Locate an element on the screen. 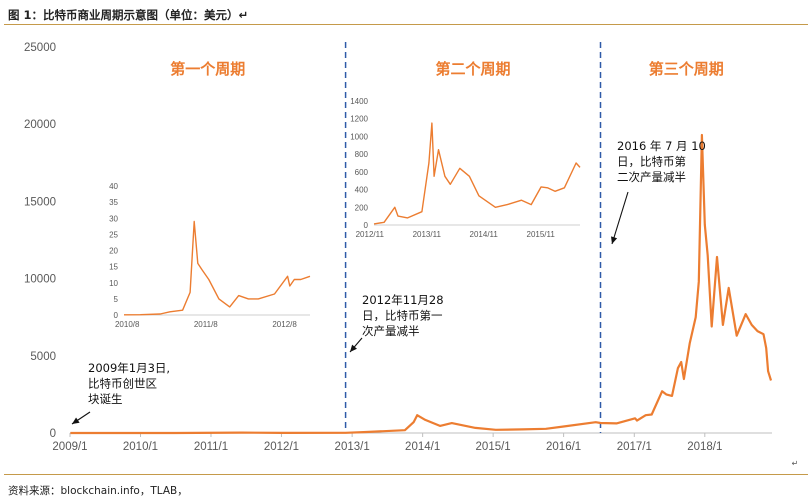  inset-x-tick-label: 2014/11 is located at coordinates (484, 234).